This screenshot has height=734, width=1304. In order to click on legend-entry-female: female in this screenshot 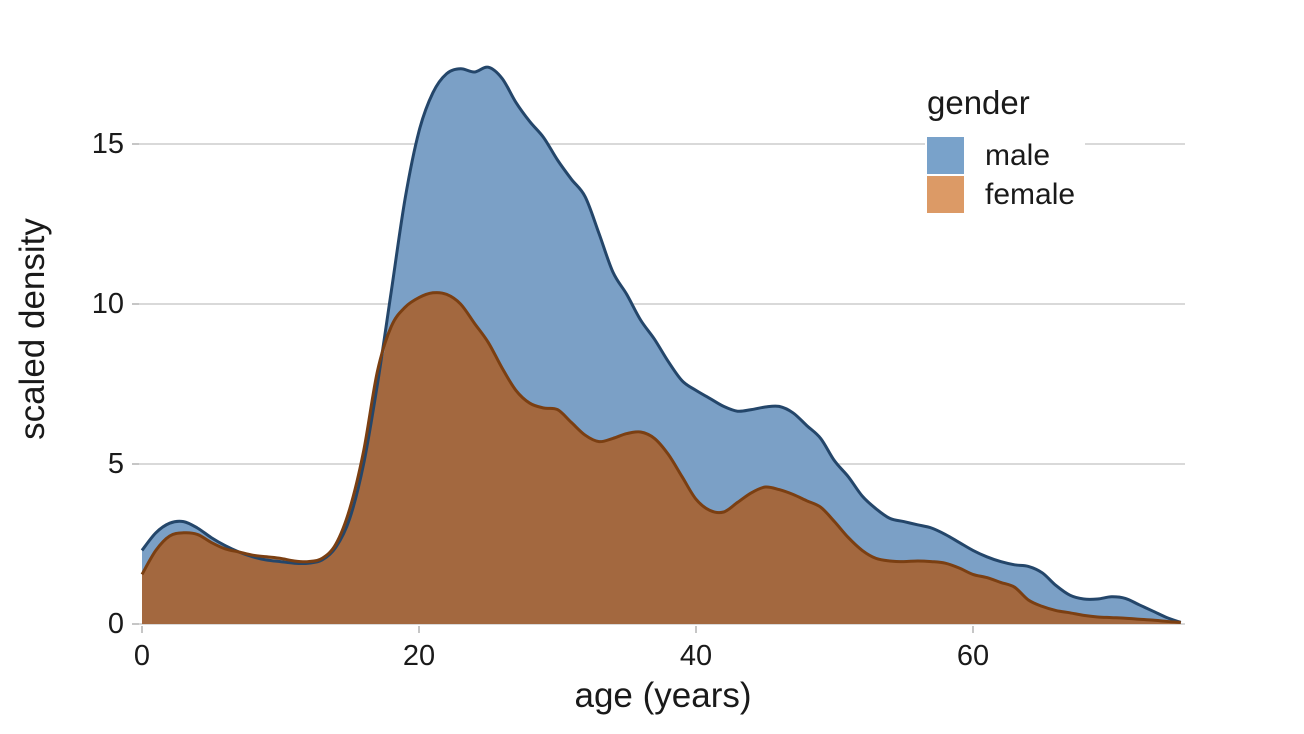, I will do `click(1001, 194)`.